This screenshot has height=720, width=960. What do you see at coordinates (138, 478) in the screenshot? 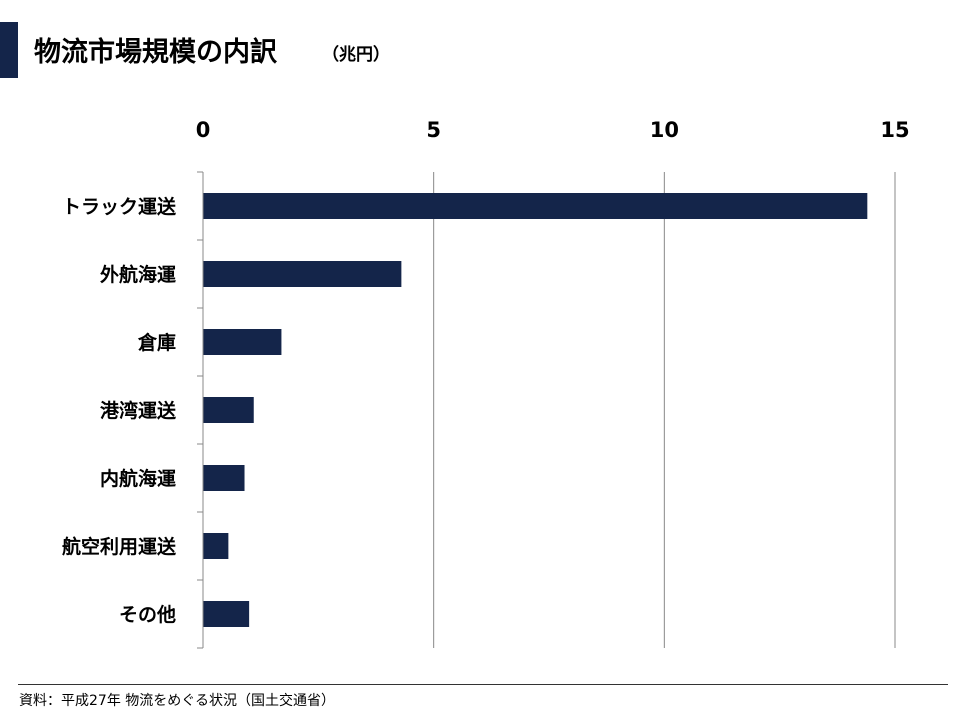
I see `category-label: 内航海運` at bounding box center [138, 478].